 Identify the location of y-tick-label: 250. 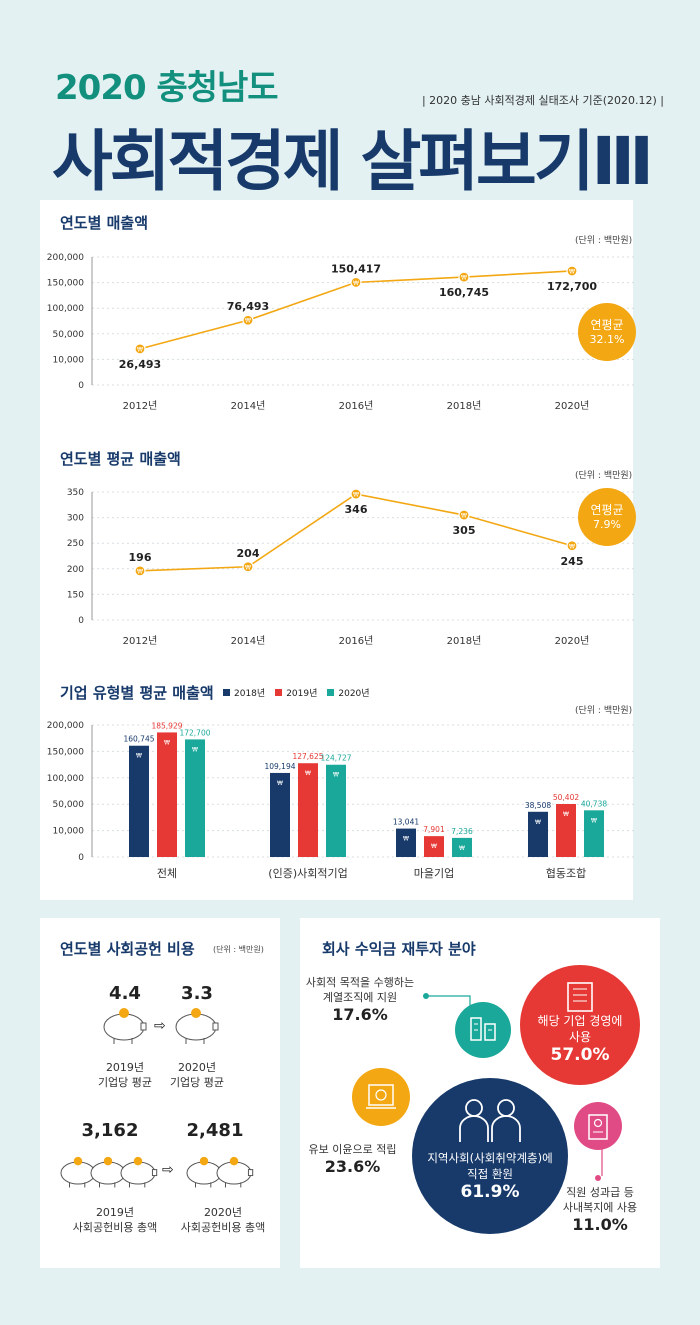
(75, 544).